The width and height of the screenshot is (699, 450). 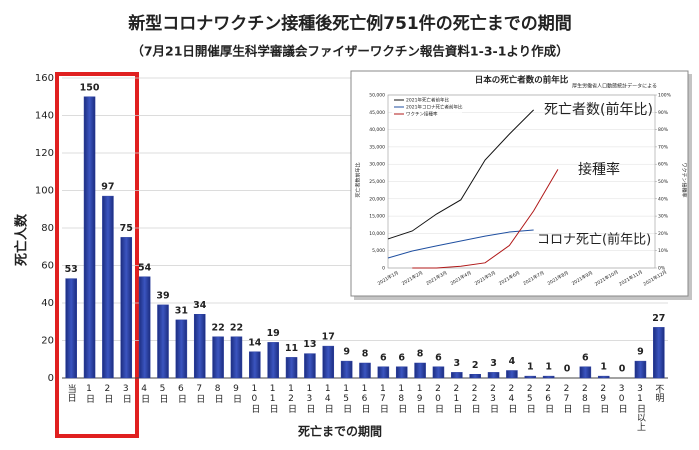 What do you see at coordinates (44, 191) in the screenshot?
I see `y-tick-label: 100` at bounding box center [44, 191].